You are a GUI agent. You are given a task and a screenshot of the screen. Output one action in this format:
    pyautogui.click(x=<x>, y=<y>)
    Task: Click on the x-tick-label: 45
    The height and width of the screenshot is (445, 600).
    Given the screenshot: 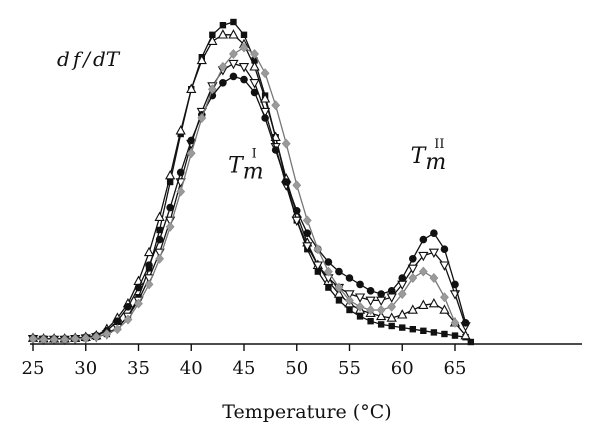 What is the action you would take?
    pyautogui.click(x=244, y=368)
    